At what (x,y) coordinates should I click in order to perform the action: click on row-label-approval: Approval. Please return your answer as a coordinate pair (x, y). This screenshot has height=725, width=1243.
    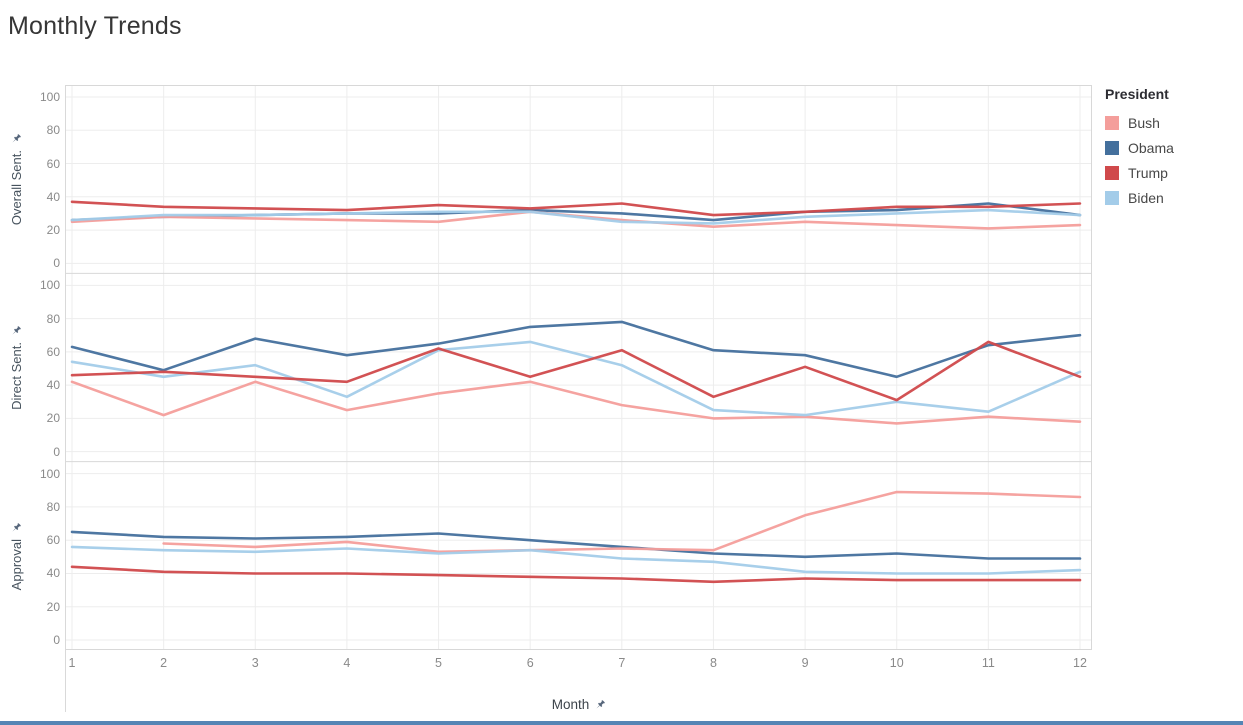
    Looking at the image, I should click on (16, 556).